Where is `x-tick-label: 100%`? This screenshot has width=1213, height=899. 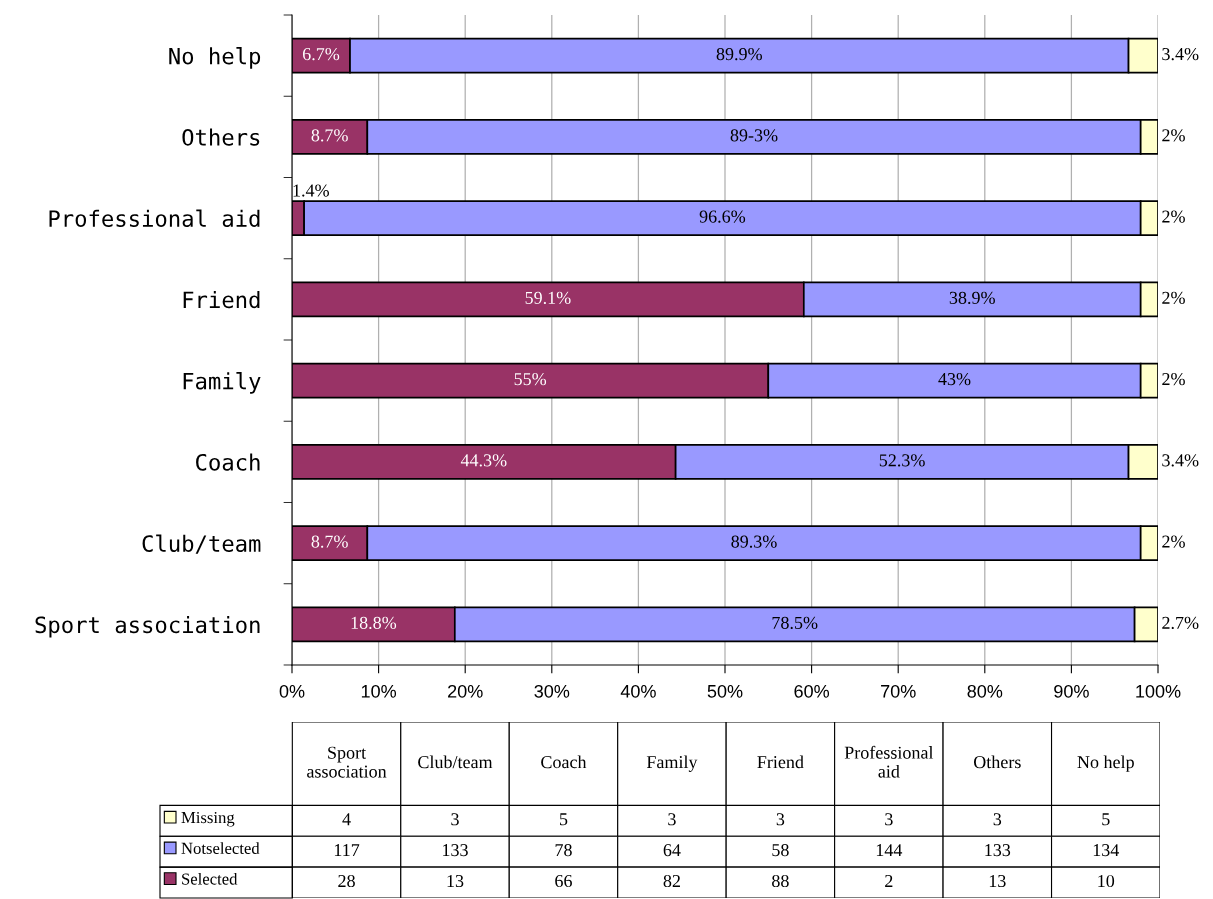 x-tick-label: 100% is located at coordinates (1158, 691).